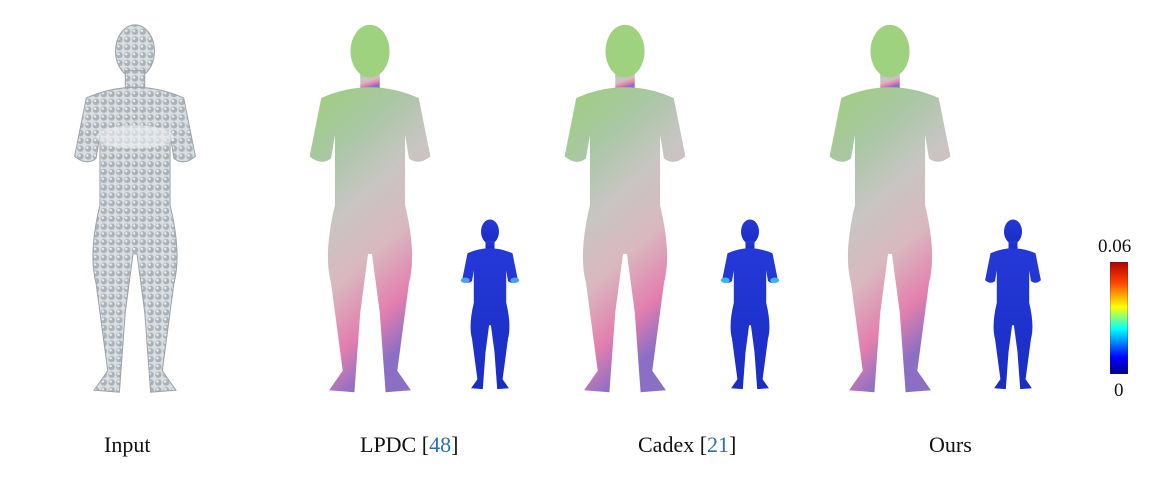 The width and height of the screenshot is (1154, 488). What do you see at coordinates (890, 210) in the screenshot?
I see `ours-mesh-figure` at bounding box center [890, 210].